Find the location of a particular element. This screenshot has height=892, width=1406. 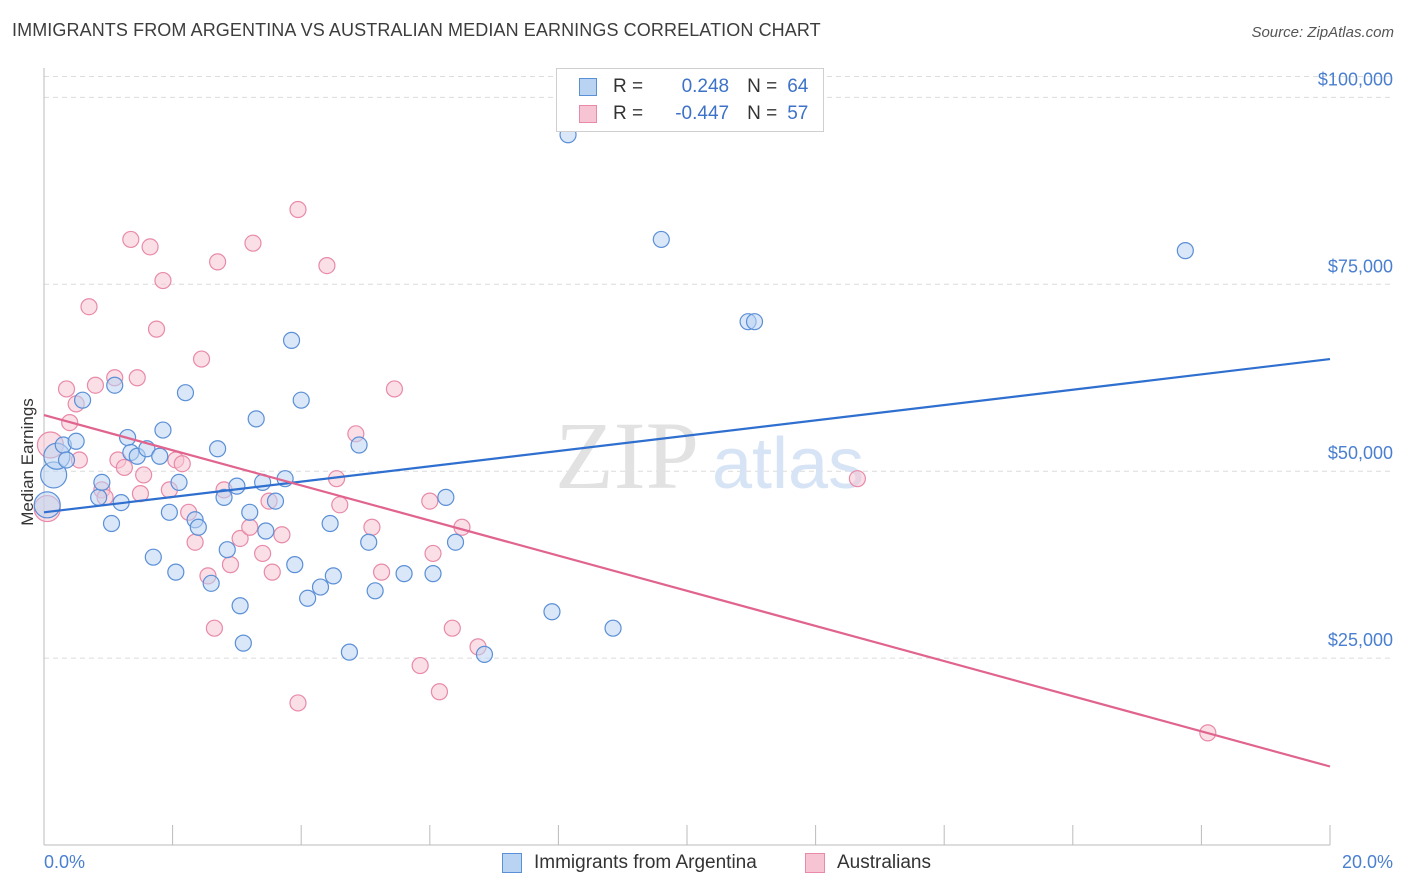

legend-label-argentina: Immigrants from Argentina is located at coordinates (645, 862).